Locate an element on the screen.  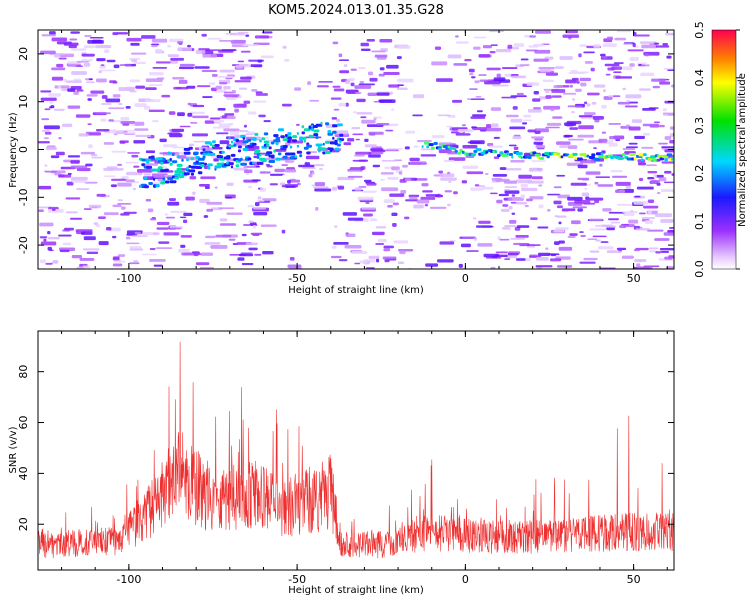
x-tick-label: -50 is located at coordinates (297, 278).